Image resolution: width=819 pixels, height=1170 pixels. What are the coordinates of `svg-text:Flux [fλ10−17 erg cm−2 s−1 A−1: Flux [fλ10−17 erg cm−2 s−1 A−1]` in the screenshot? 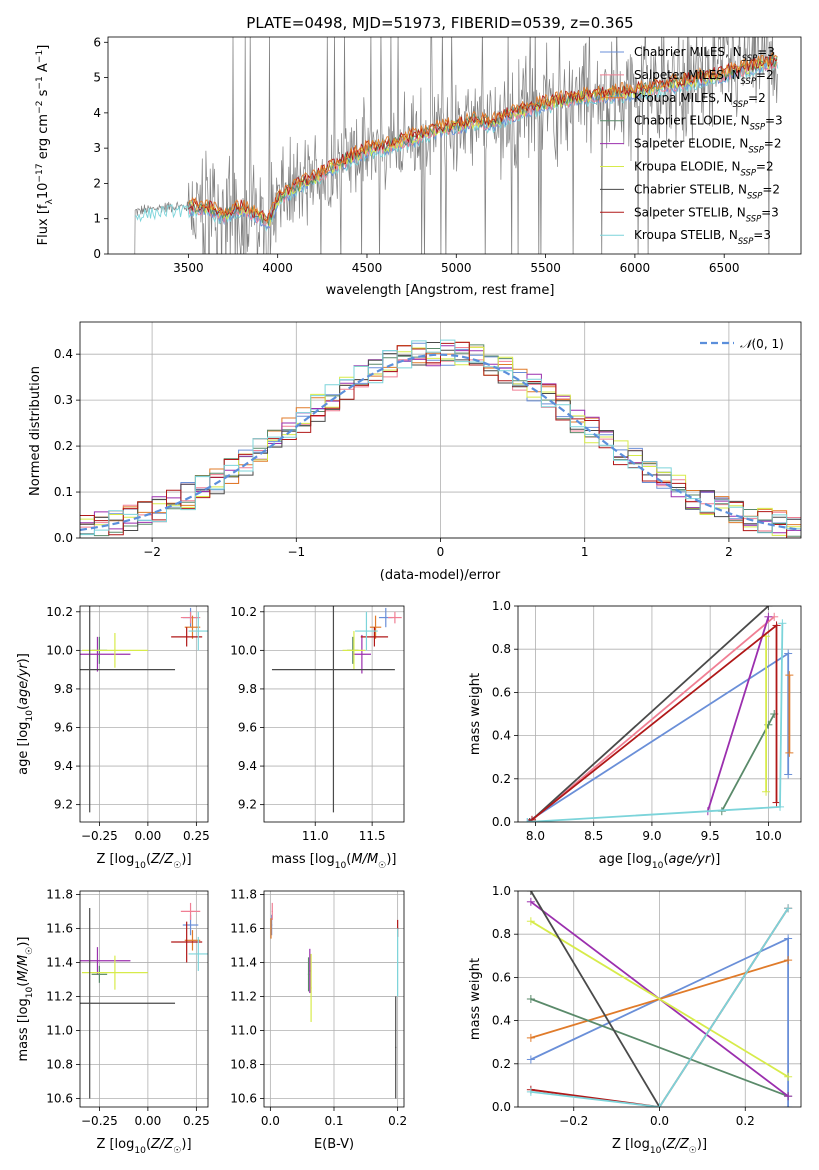 It's located at (45, 145).